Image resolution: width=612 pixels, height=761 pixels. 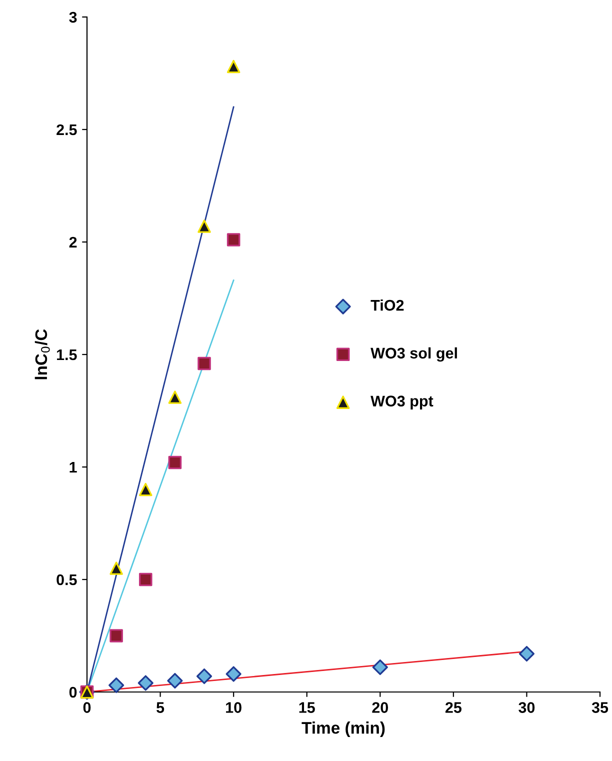 What do you see at coordinates (73, 467) in the screenshot?
I see `y-tick-label: 1` at bounding box center [73, 467].